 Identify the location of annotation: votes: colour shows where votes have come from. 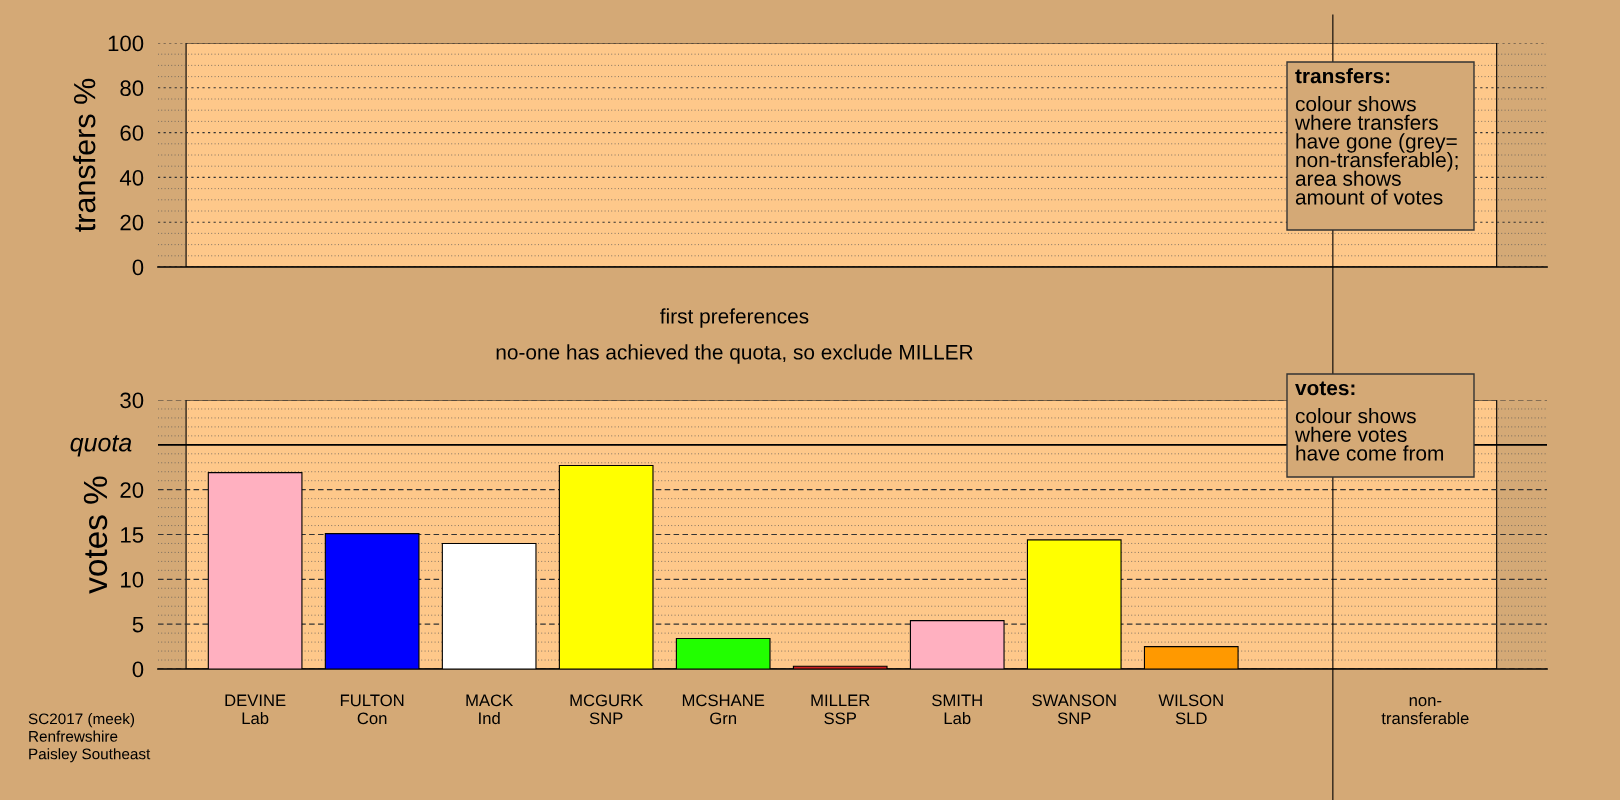
(1368, 421).